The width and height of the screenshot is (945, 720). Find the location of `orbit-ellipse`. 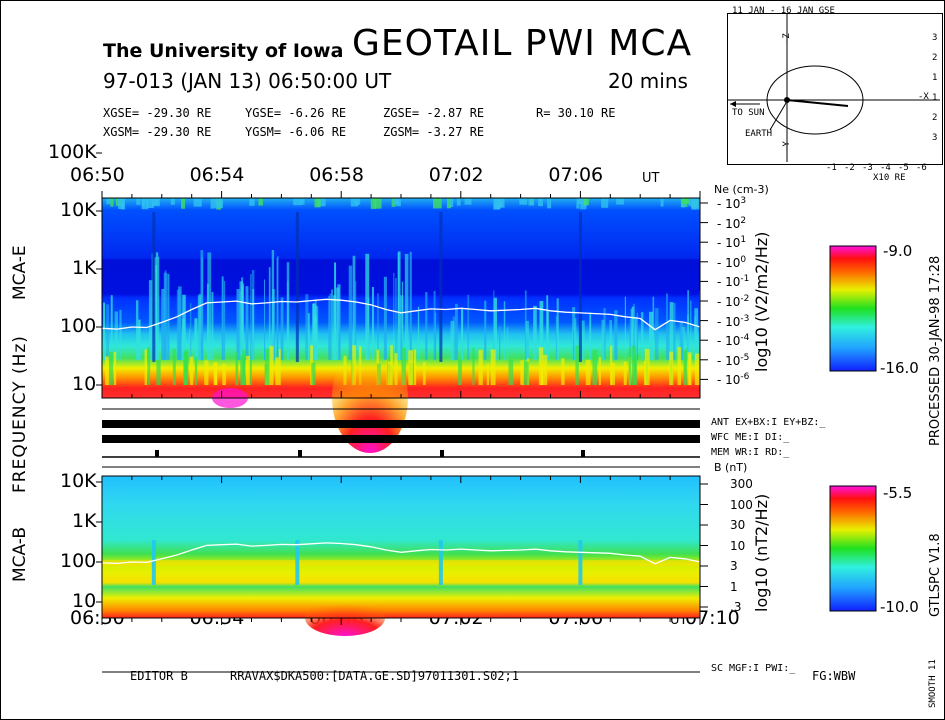

orbit-ellipse is located at coordinates (815, 100).